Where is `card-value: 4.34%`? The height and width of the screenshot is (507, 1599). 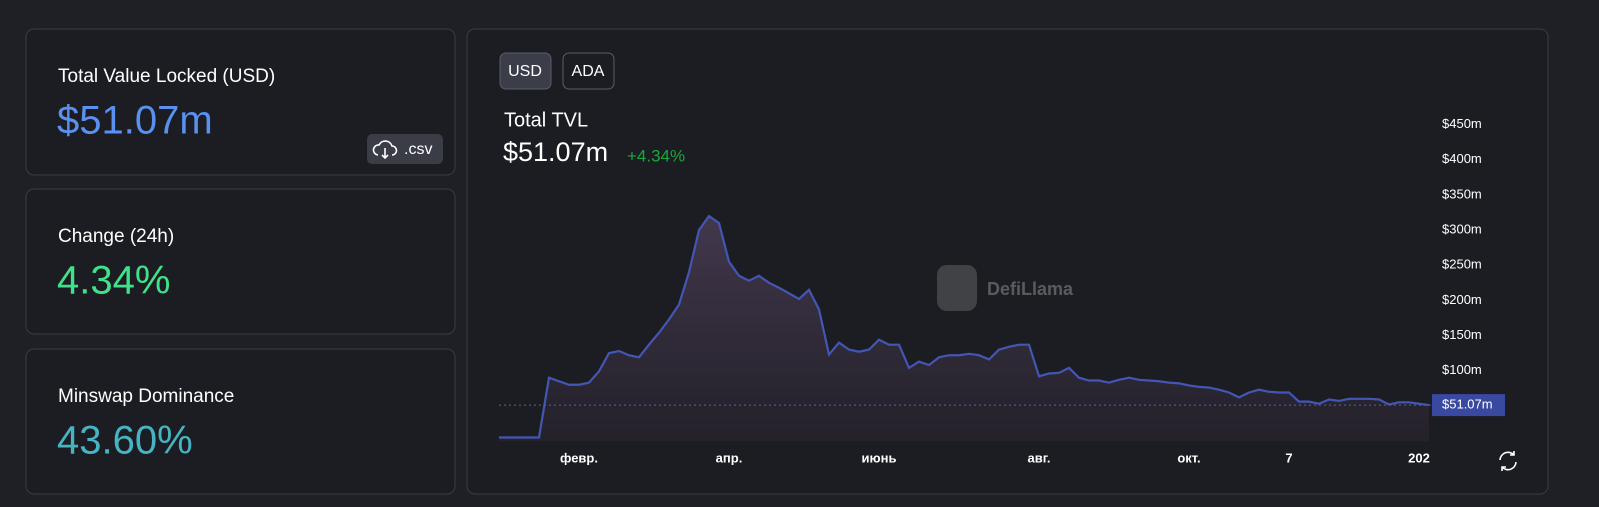
card-value: 4.34% is located at coordinates (113, 281).